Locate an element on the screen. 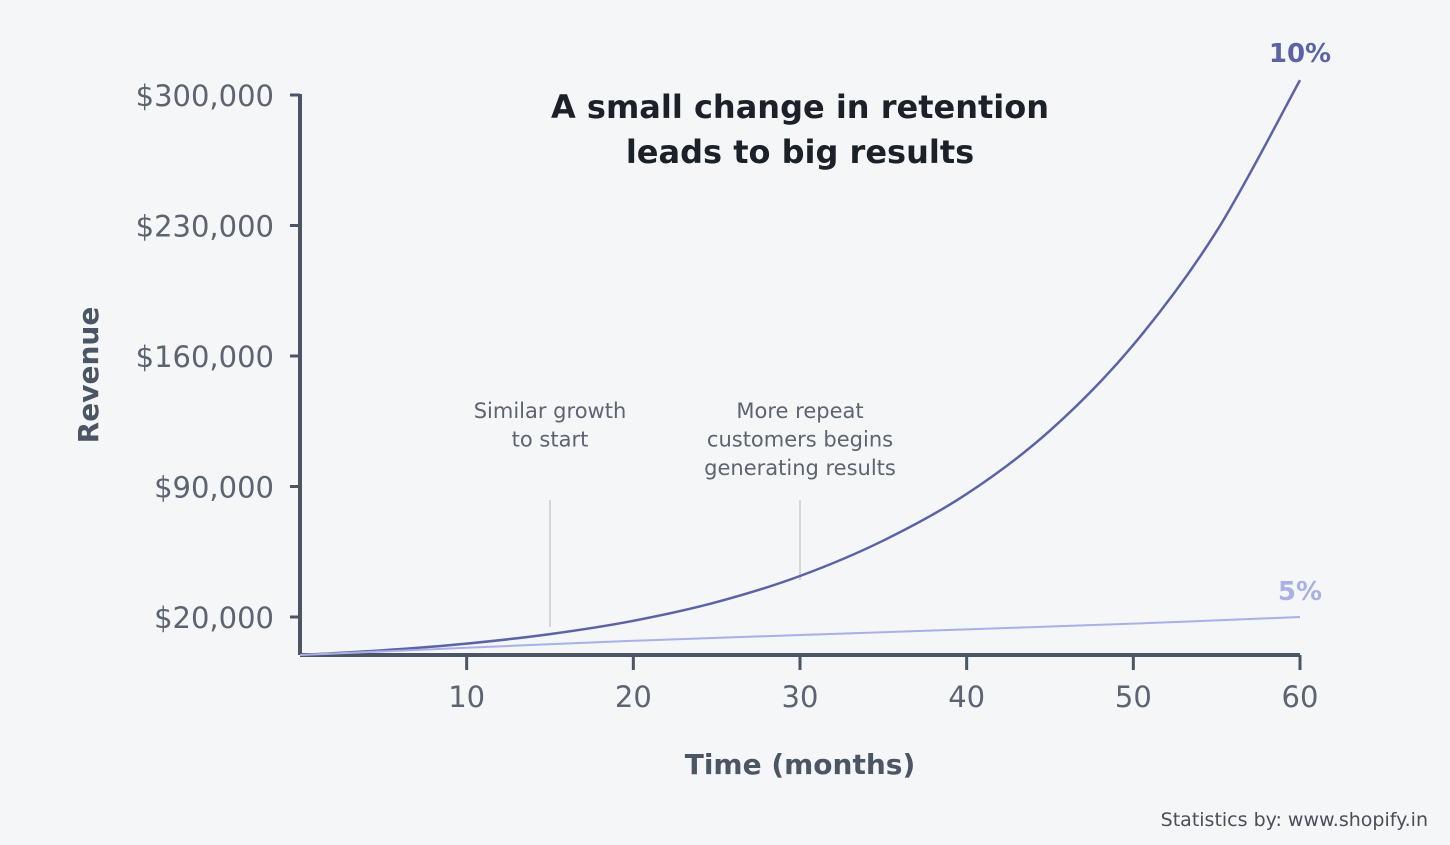 The image size is (1450, 845). x-axis-label: Time (months) is located at coordinates (800, 764).